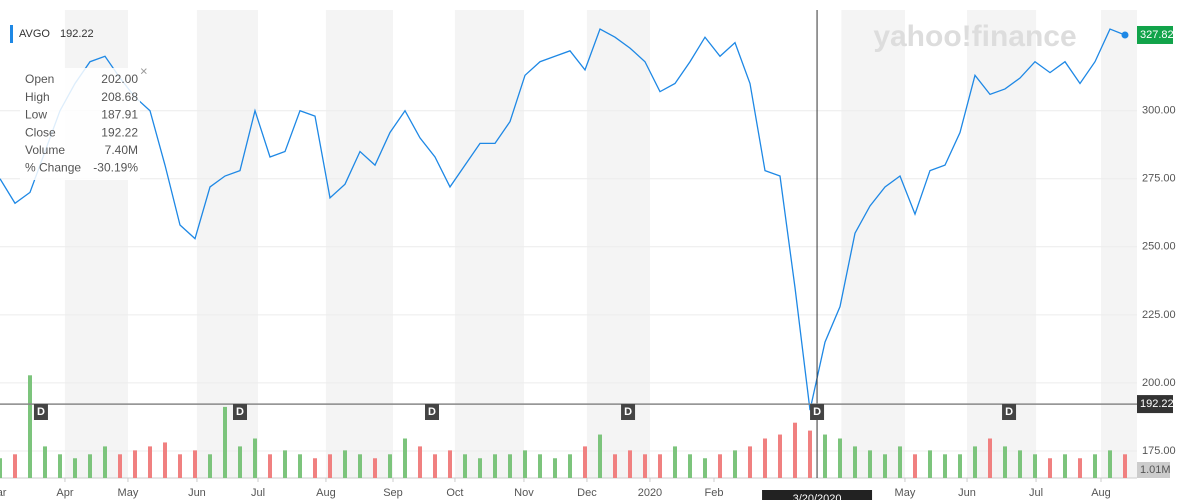 The image size is (1190, 500). Describe the element at coordinates (1159, 247) in the screenshot. I see `y-tick-label: 250.00` at that location.